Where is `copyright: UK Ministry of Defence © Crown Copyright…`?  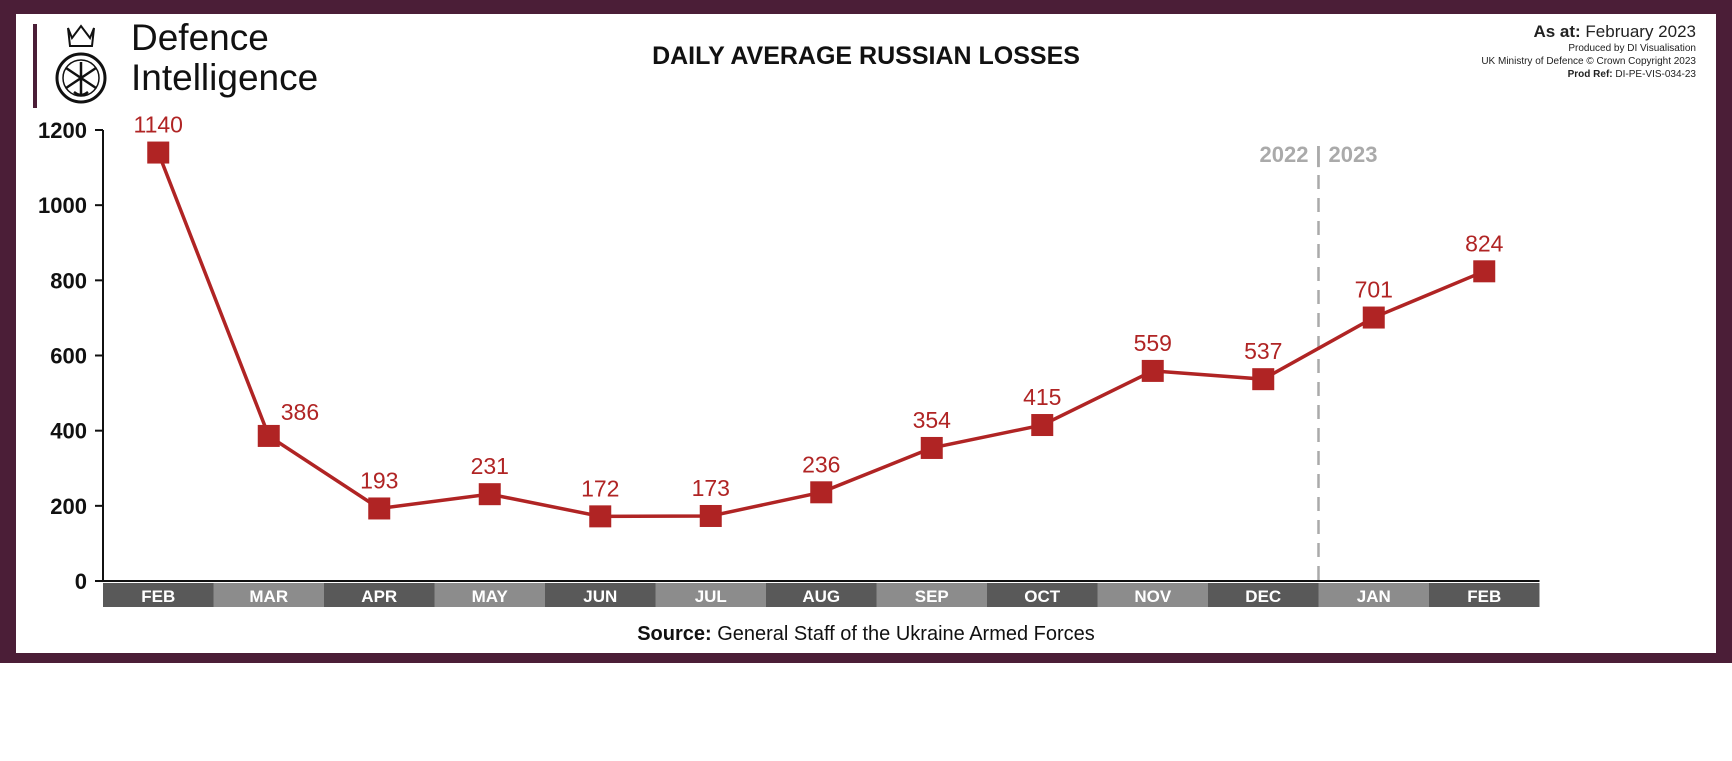
copyright: UK Ministry of Defence © Crown Copyright… is located at coordinates (1588, 61).